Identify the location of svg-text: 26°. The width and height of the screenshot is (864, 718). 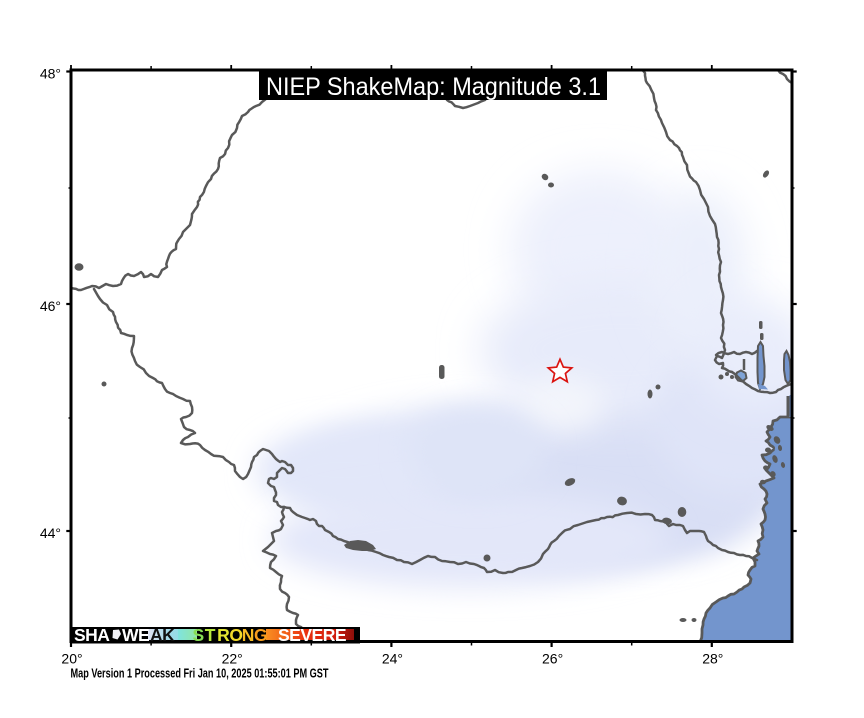
(552, 659).